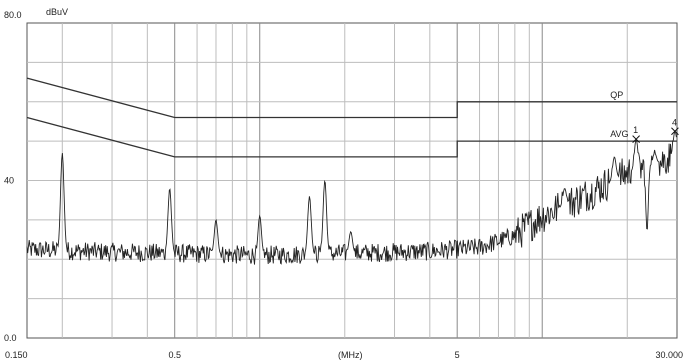 The image size is (689, 362). Describe the element at coordinates (669, 355) in the screenshot. I see `x-tick-label: 30.000` at that location.